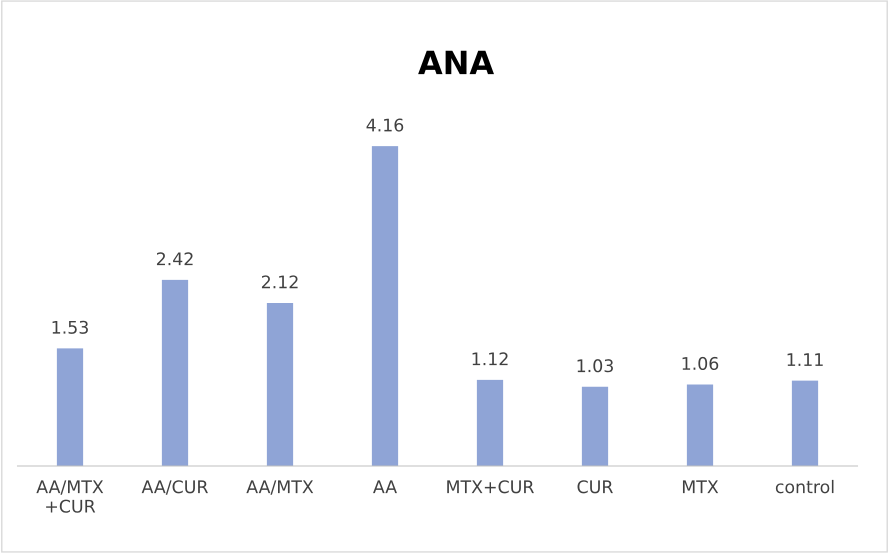 The height and width of the screenshot is (553, 889). What do you see at coordinates (385, 487) in the screenshot?
I see `x-tick-label: AA` at bounding box center [385, 487].